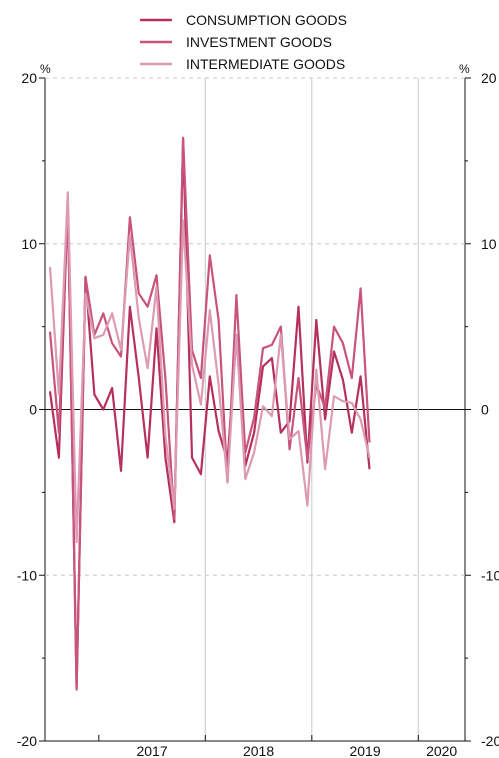  Describe the element at coordinates (364, 750) in the screenshot. I see `year-label: 2019` at that location.